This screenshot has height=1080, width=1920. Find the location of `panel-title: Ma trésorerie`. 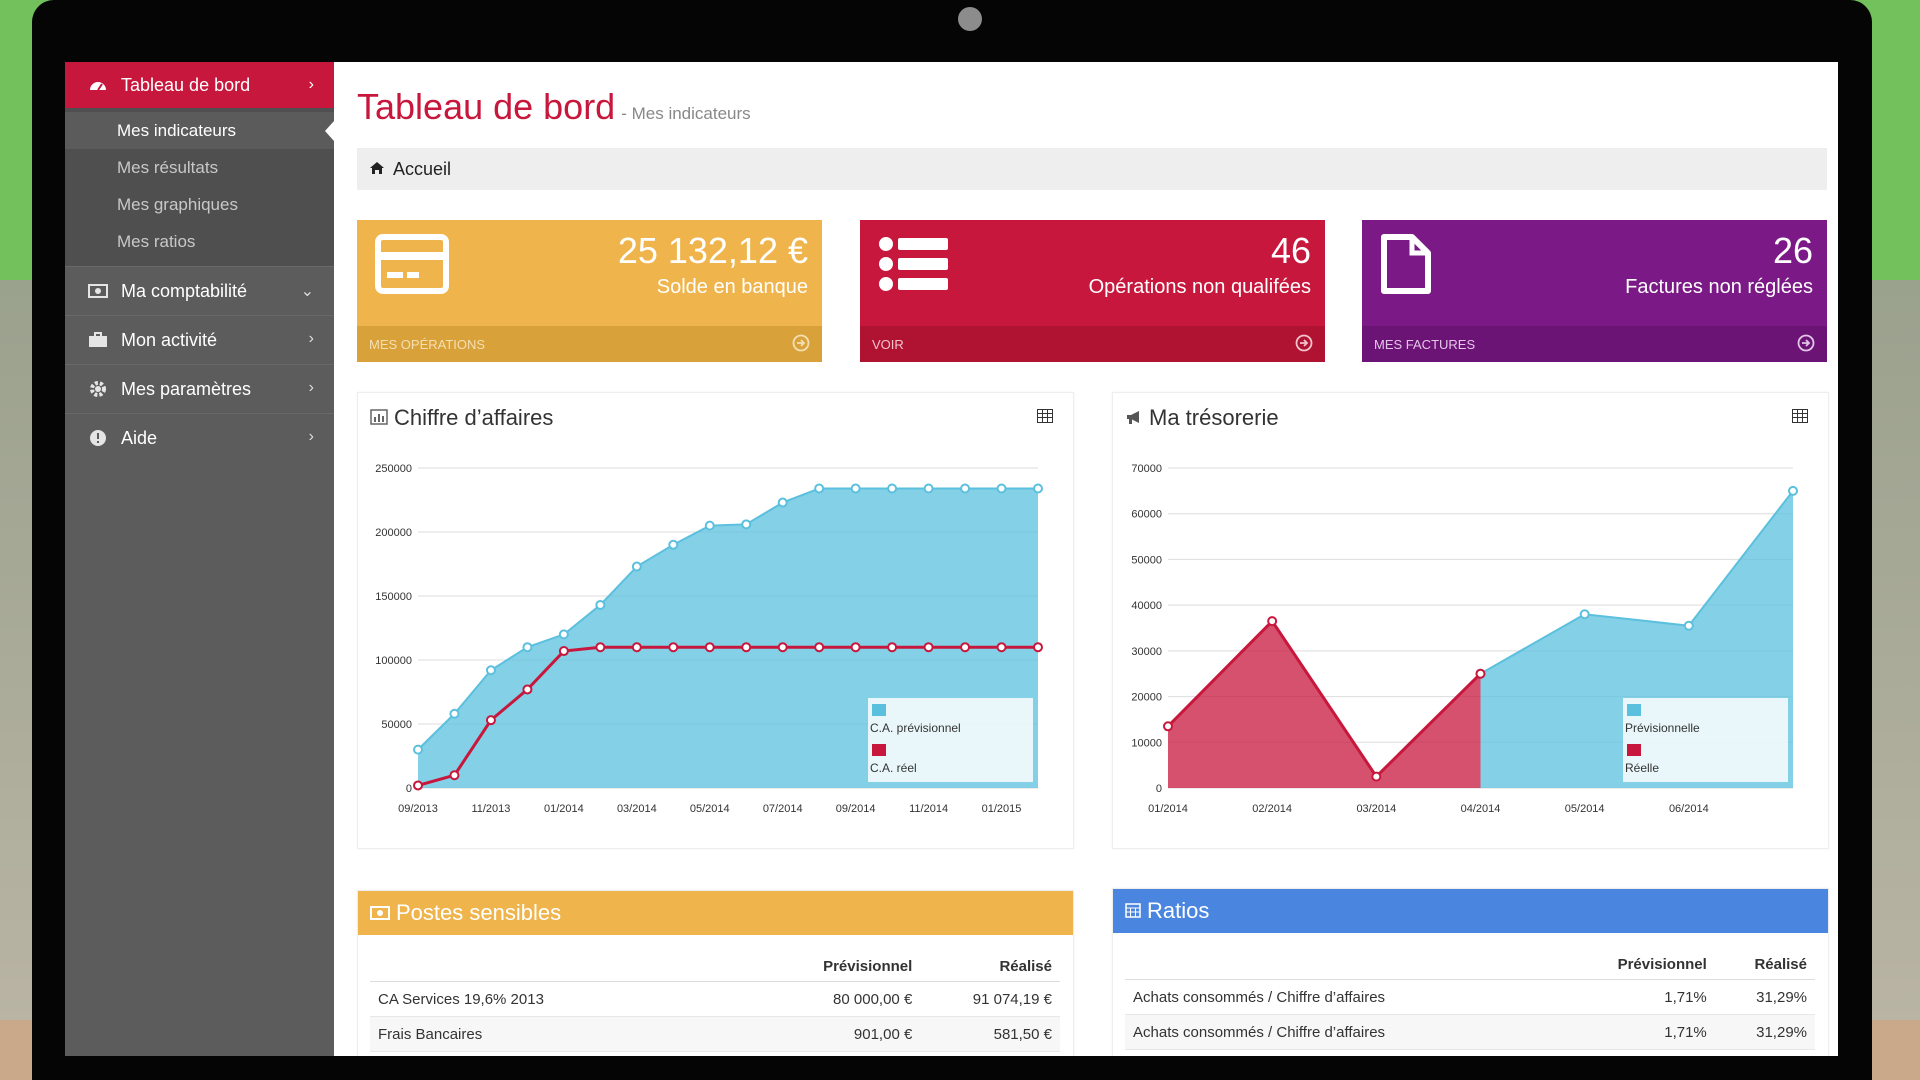

panel-title: Ma trésorerie is located at coordinates (1202, 418).